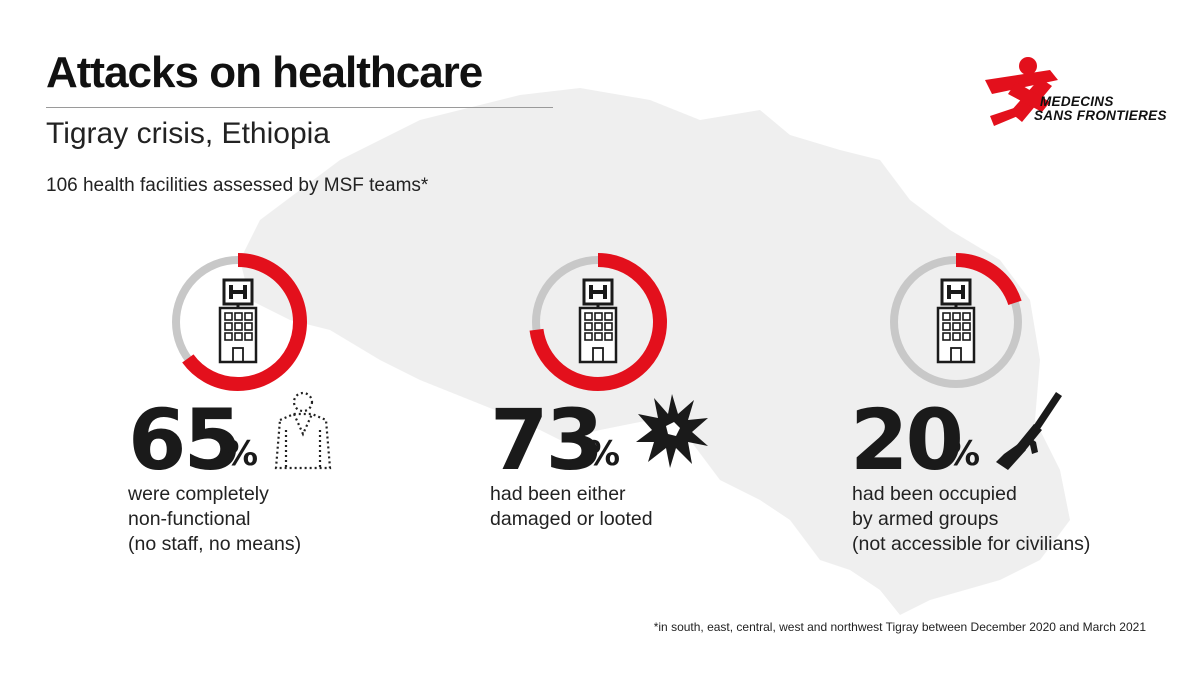 This screenshot has width=1200, height=675. What do you see at coordinates (971, 544) in the screenshot?
I see `caption-line: (not accessible for civilians)` at bounding box center [971, 544].